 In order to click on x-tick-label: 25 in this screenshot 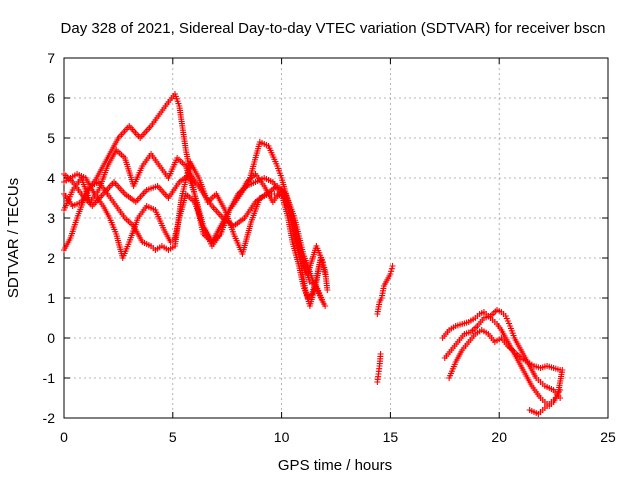, I will do `click(608, 437)`.